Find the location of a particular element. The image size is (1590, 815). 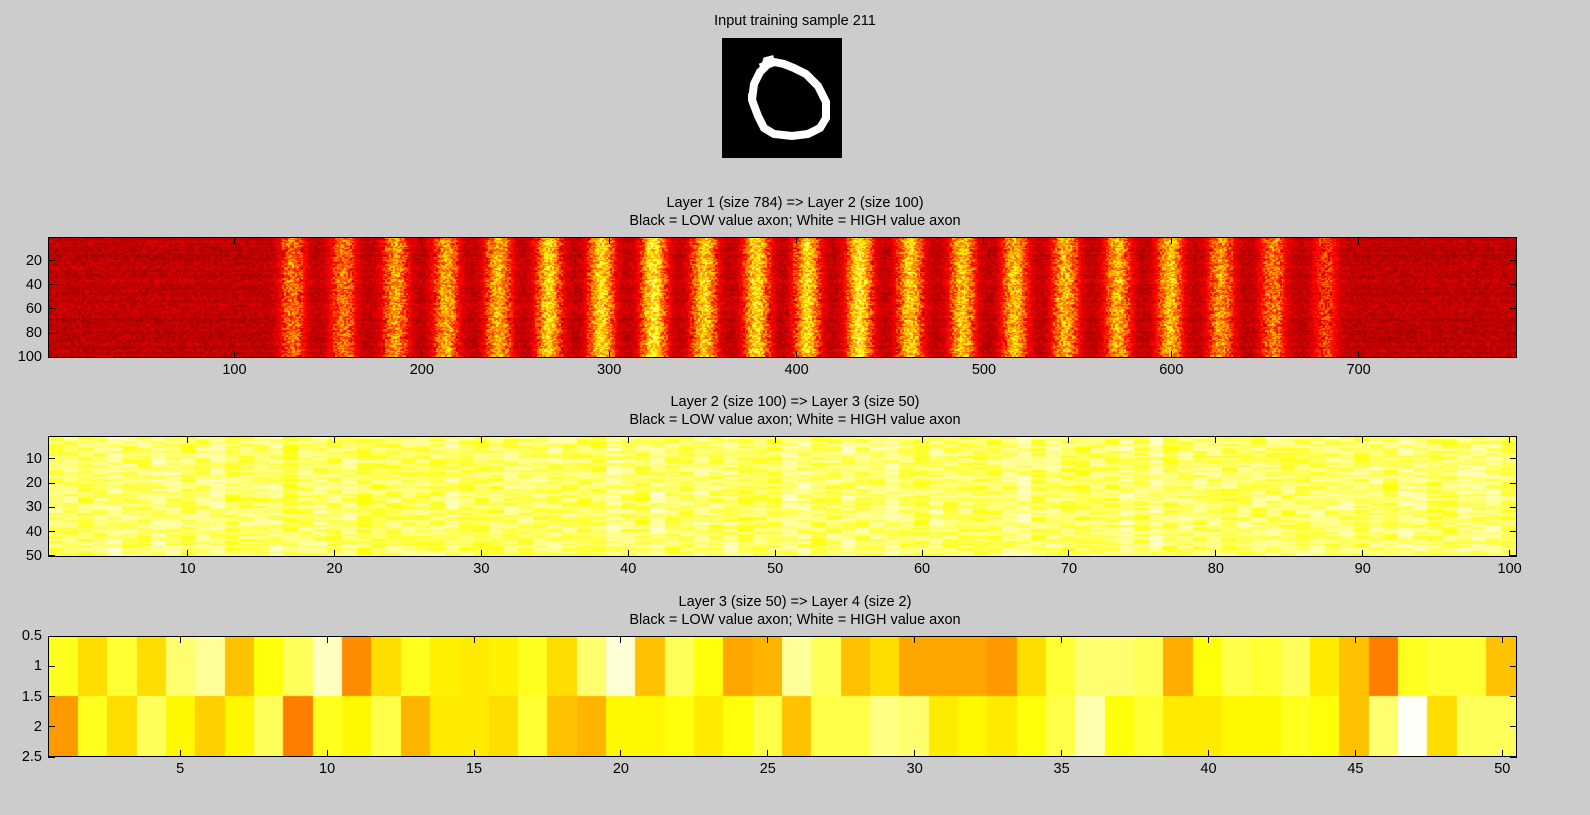

heatmap1-image is located at coordinates (782, 297).